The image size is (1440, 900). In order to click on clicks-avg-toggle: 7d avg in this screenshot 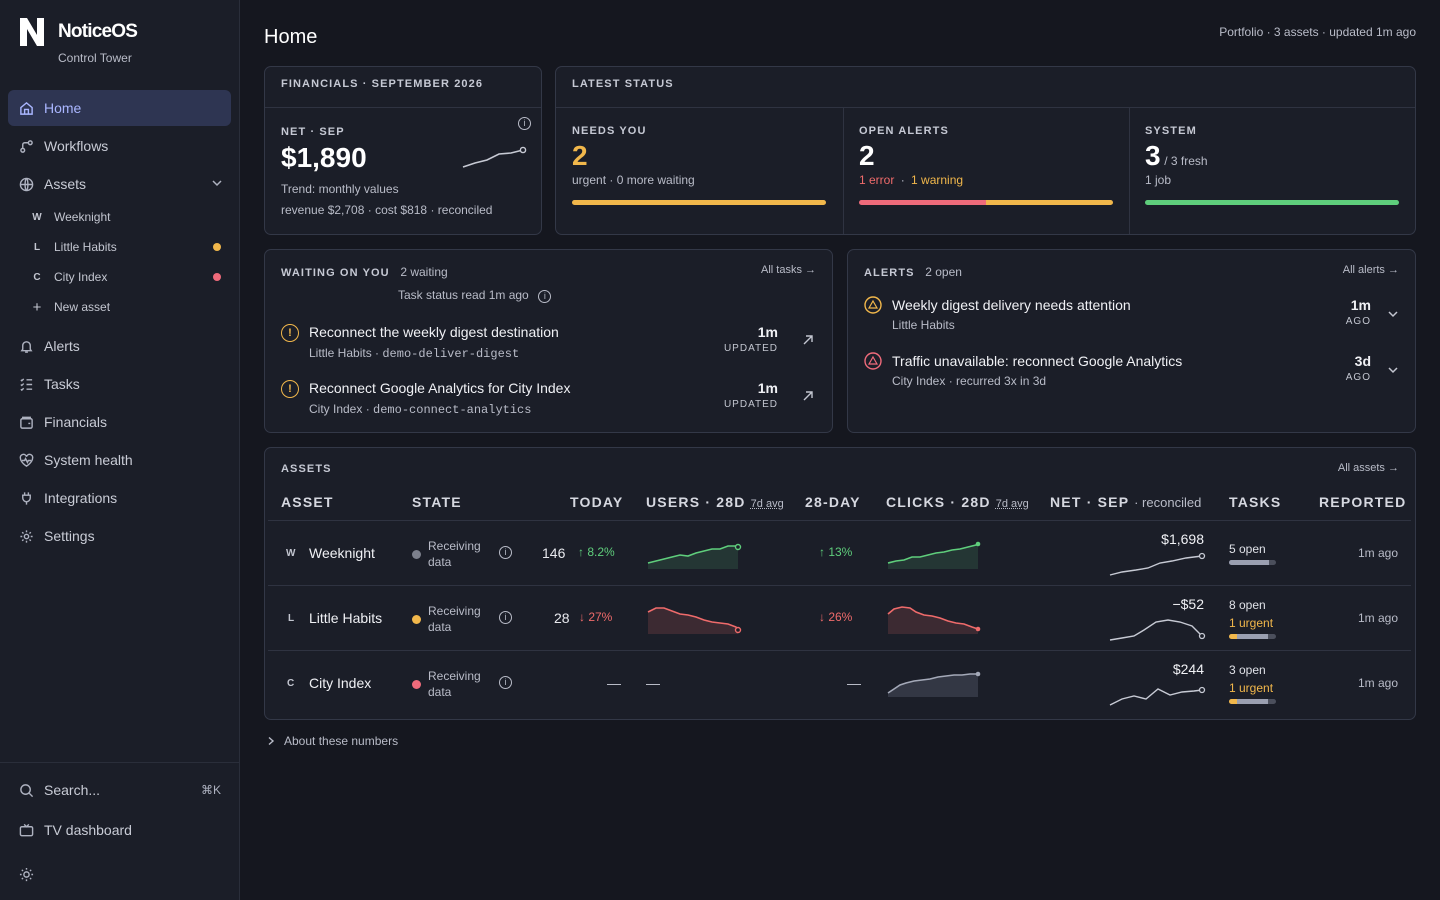, I will do `click(1012, 504)`.